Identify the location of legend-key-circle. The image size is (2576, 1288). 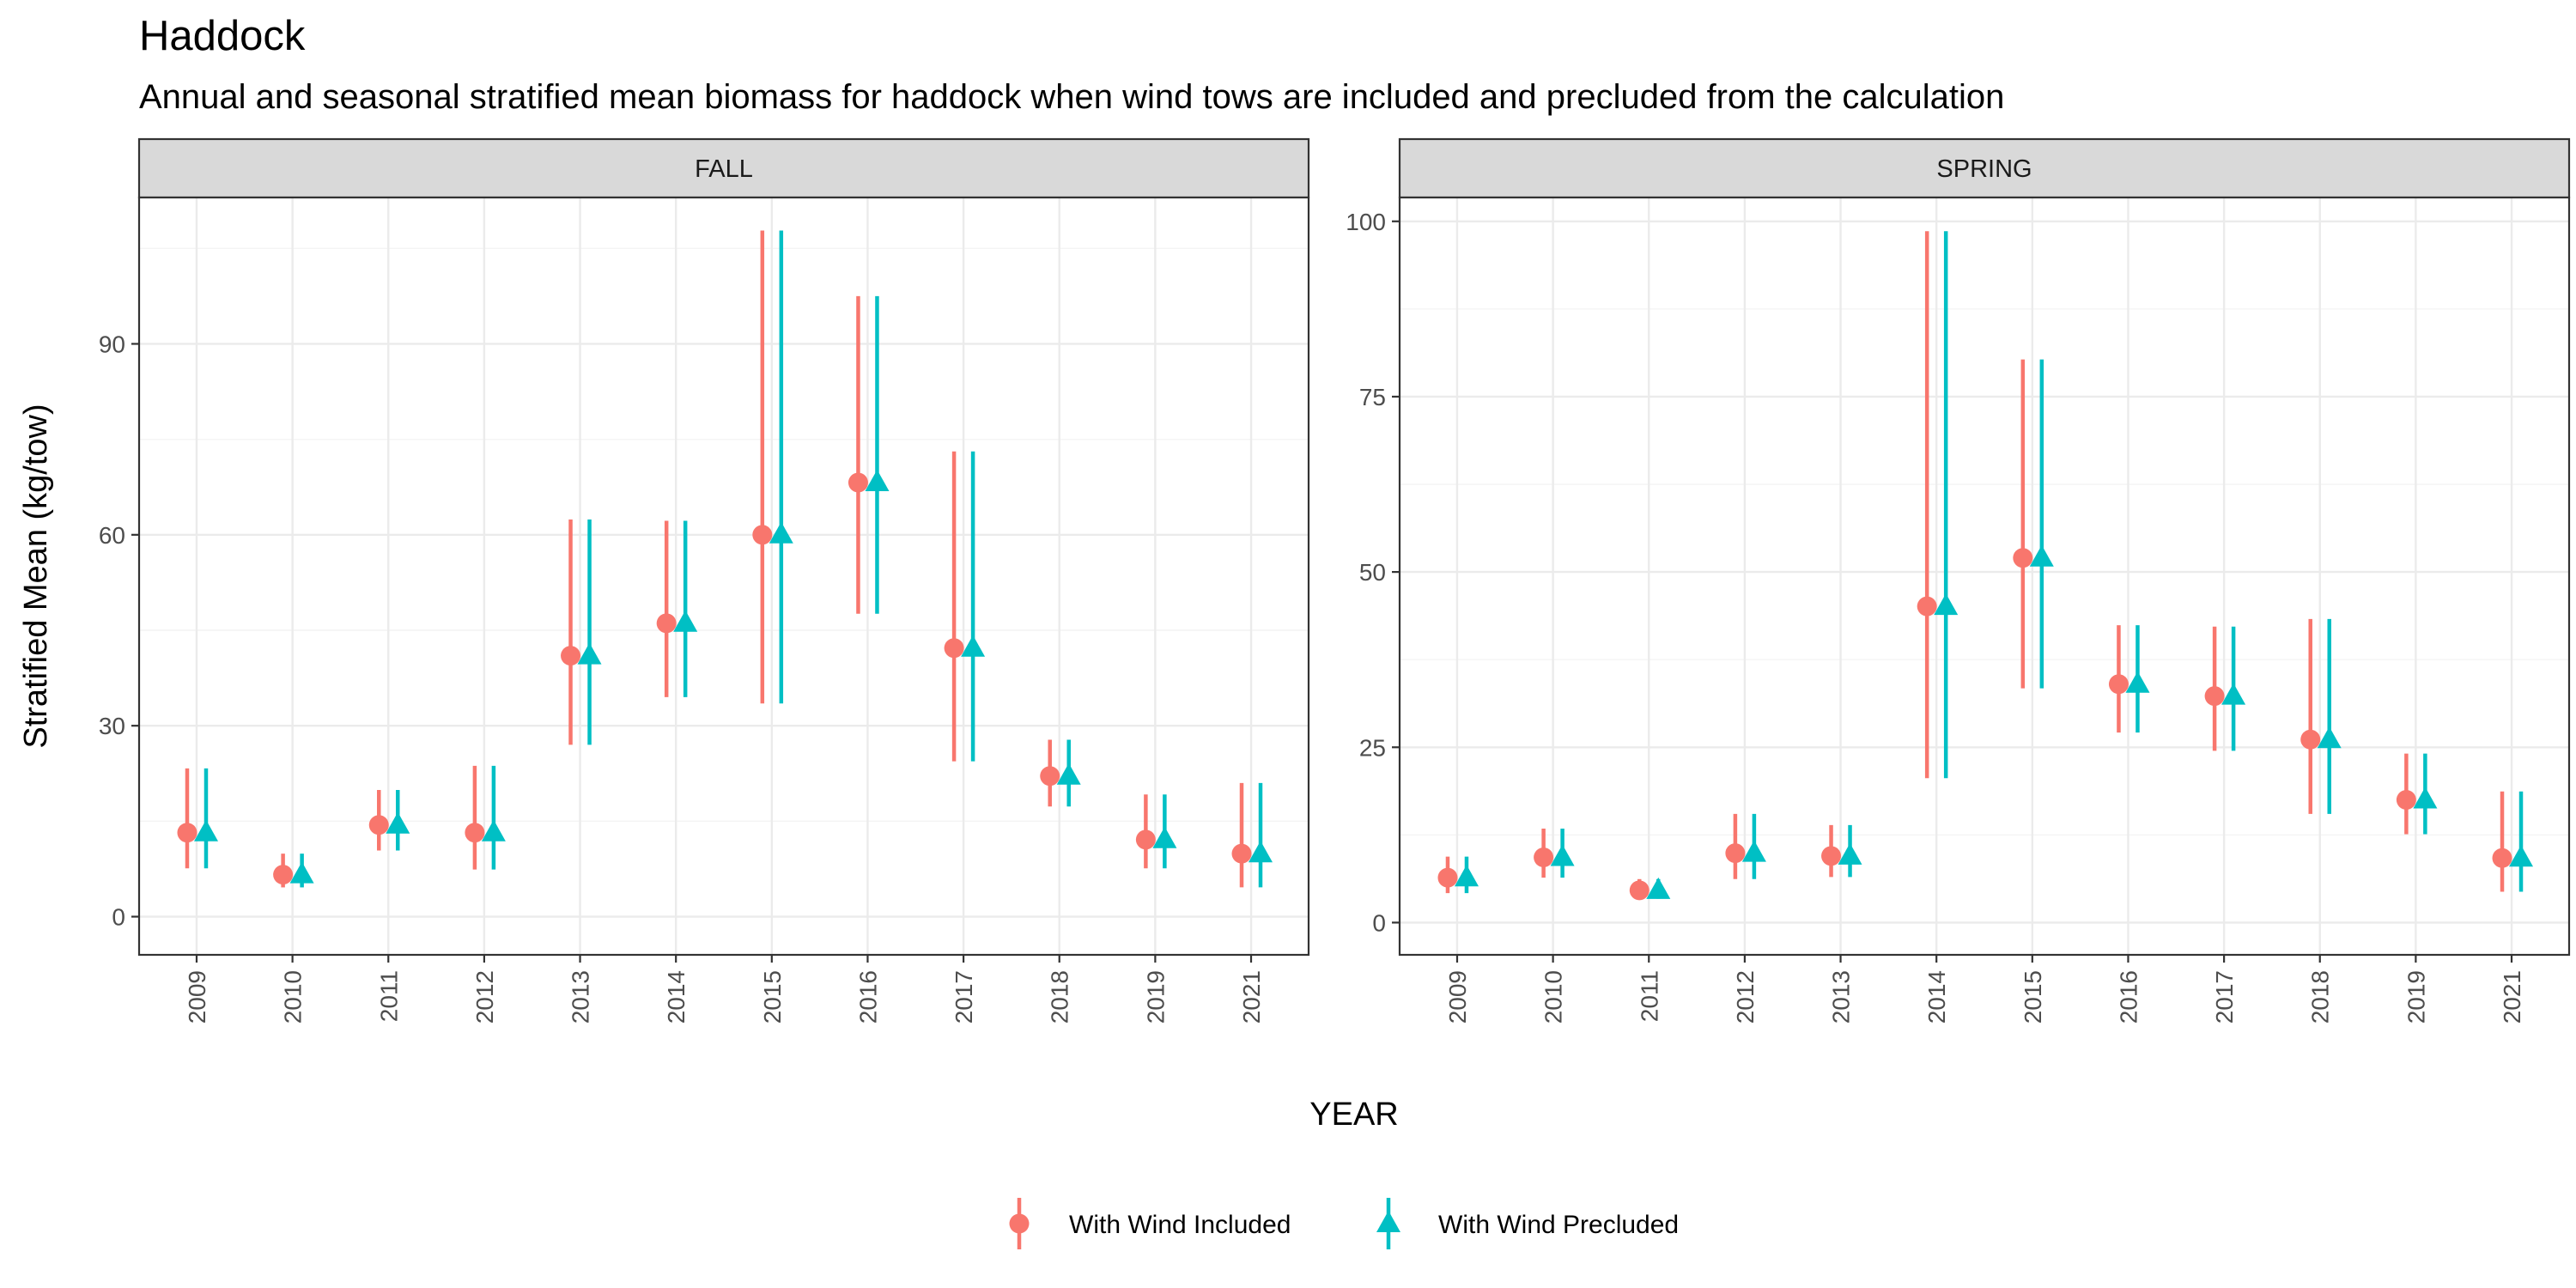
(1020, 1224).